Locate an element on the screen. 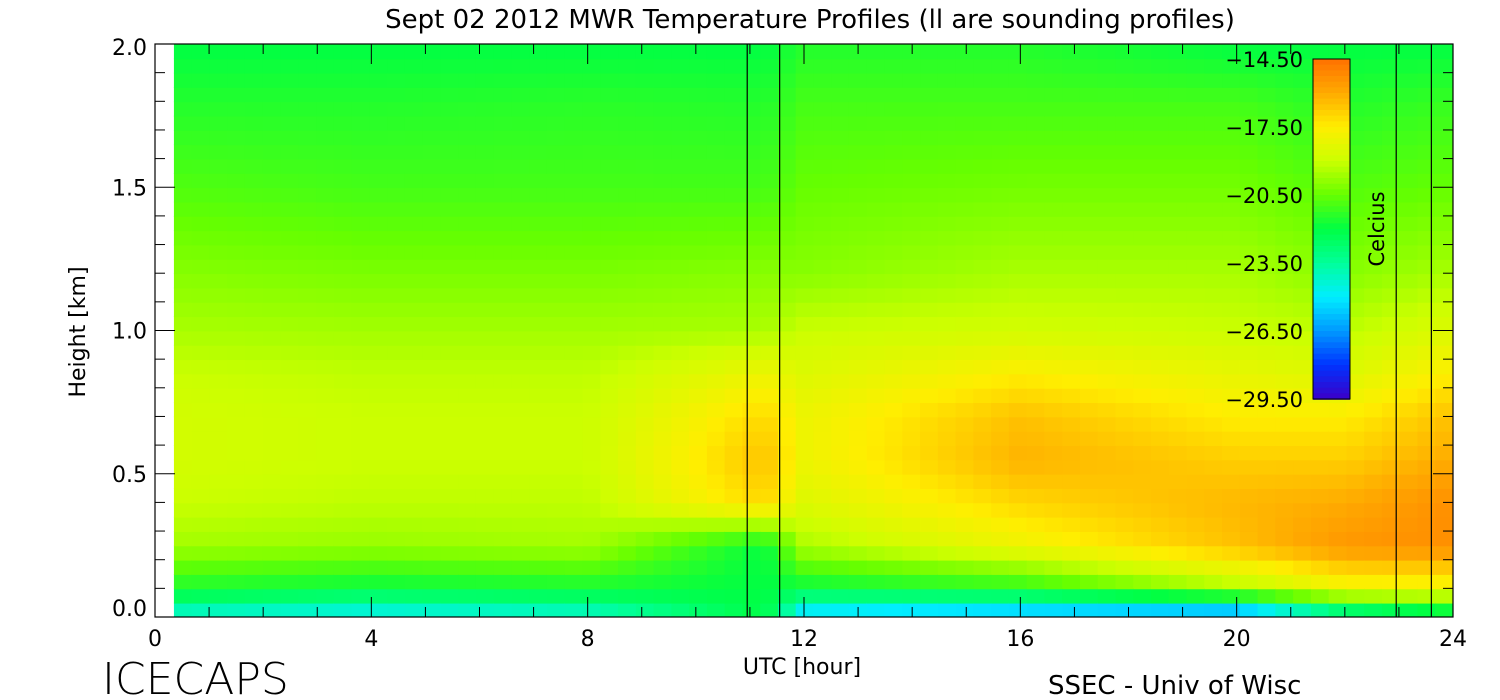 Image resolution: width=1500 pixels, height=700 pixels. colorbar-tick-label: −14.50 is located at coordinates (1264, 60).